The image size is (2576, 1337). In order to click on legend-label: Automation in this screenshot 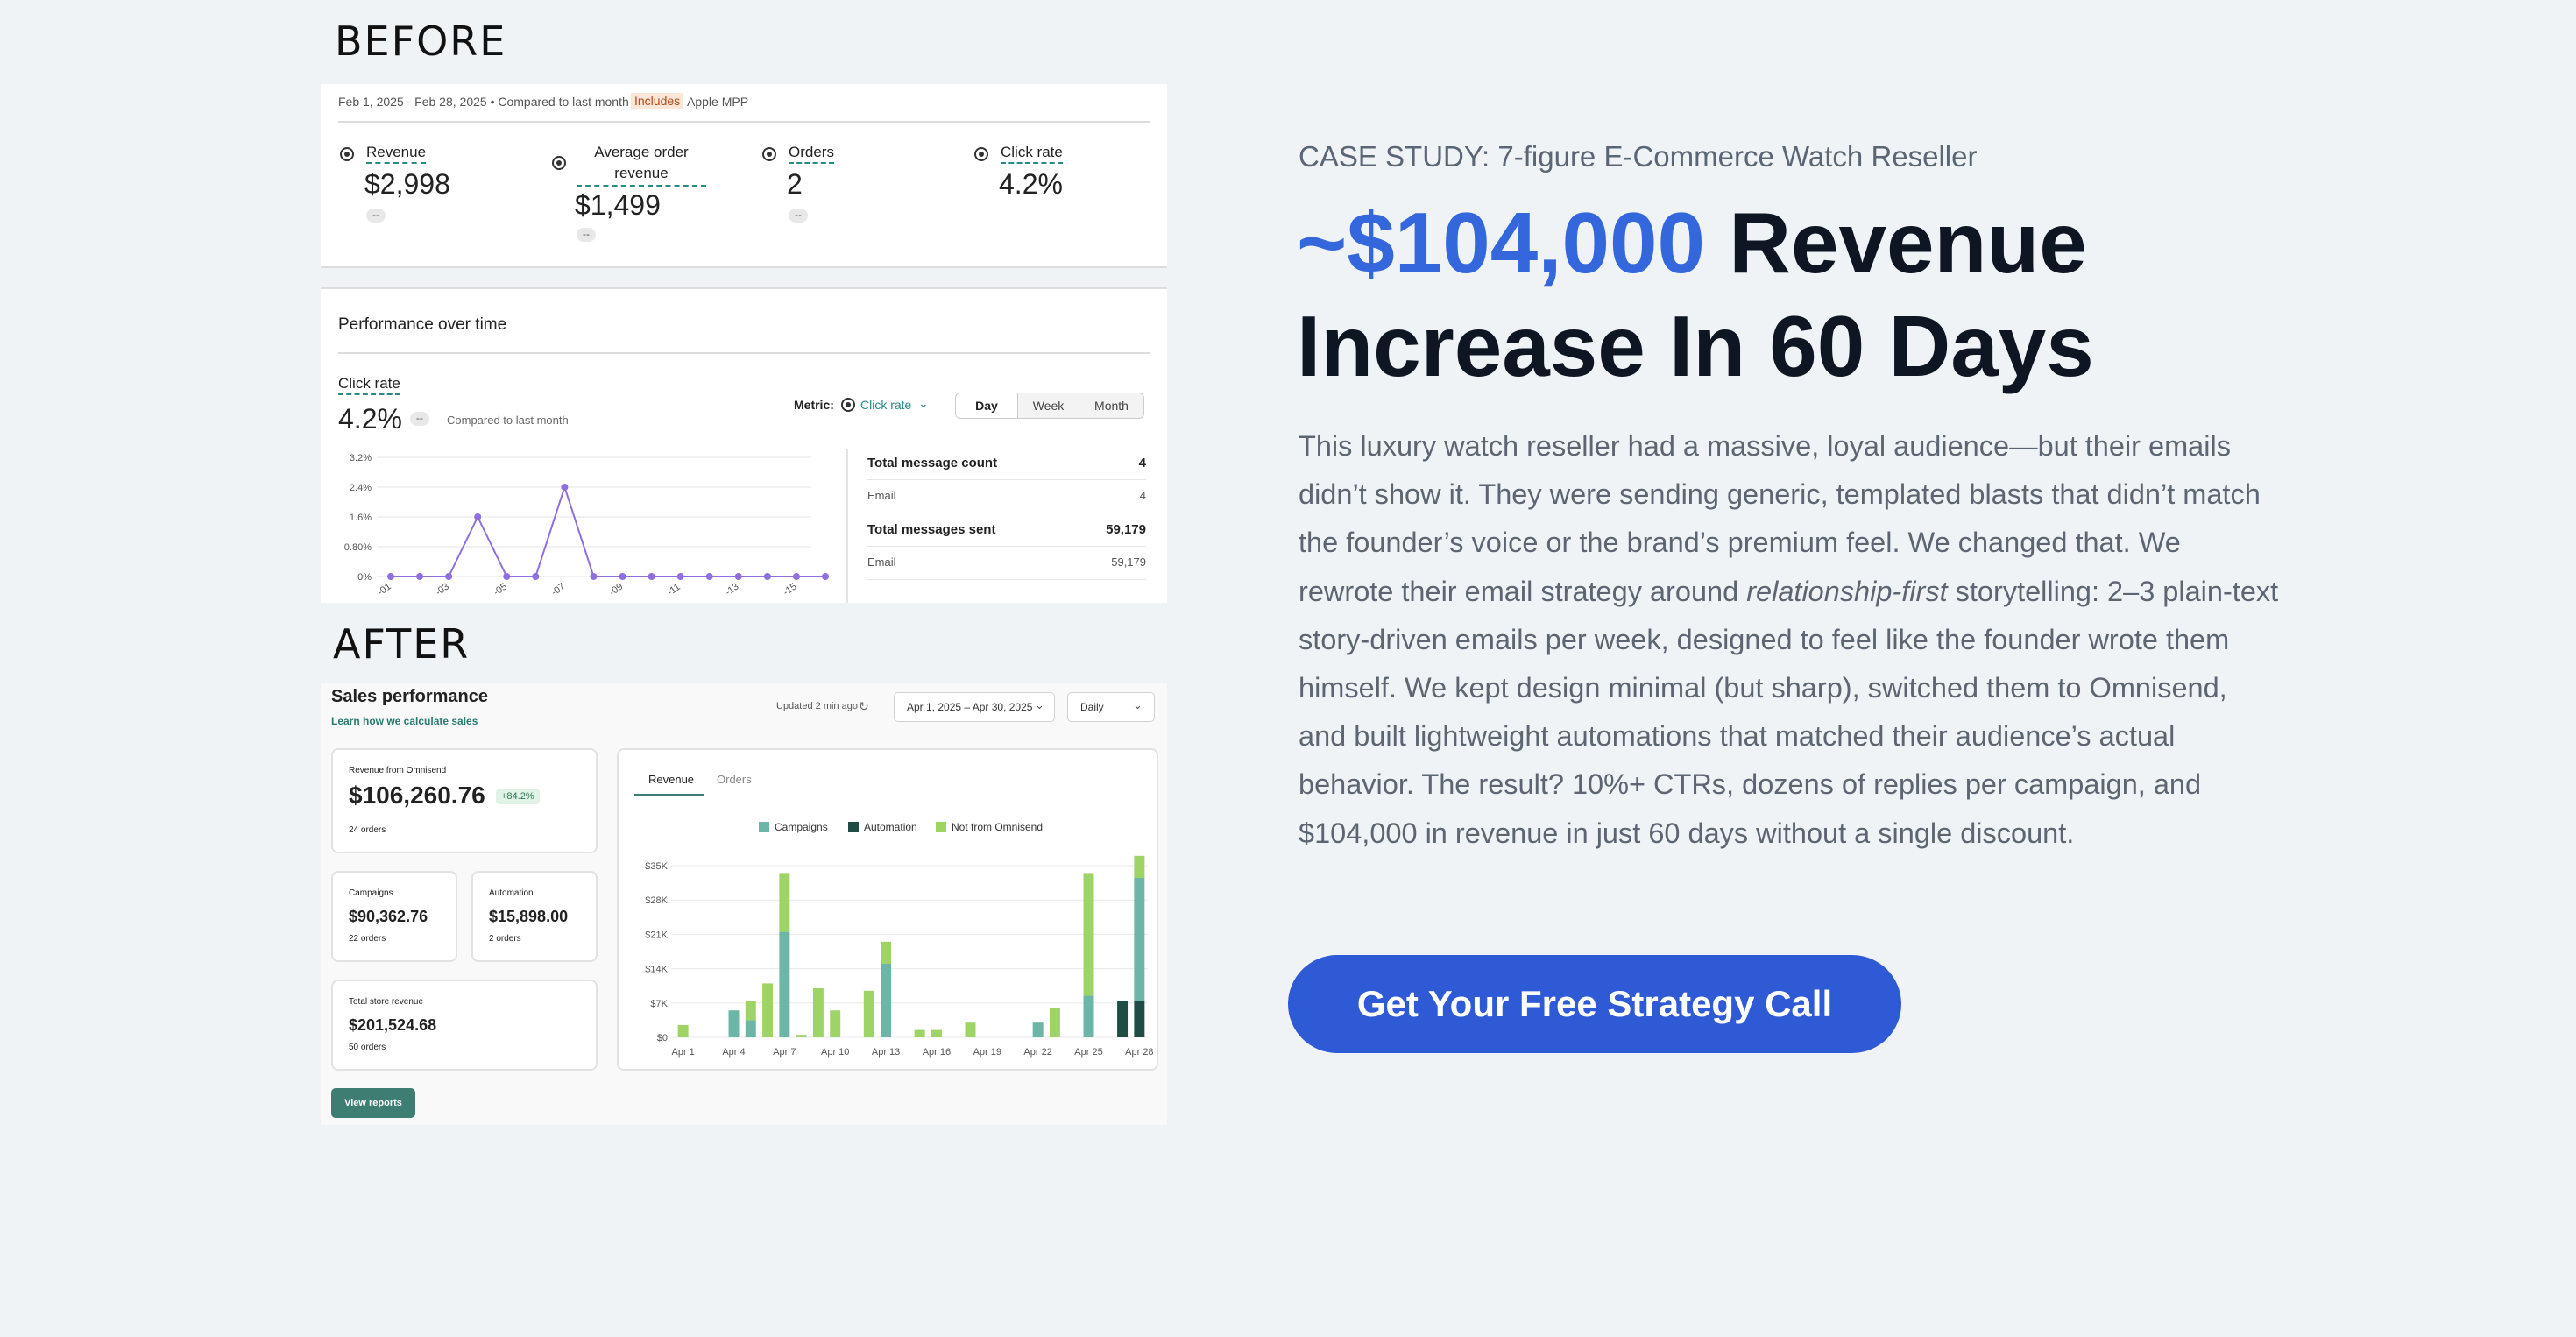, I will do `click(890, 827)`.